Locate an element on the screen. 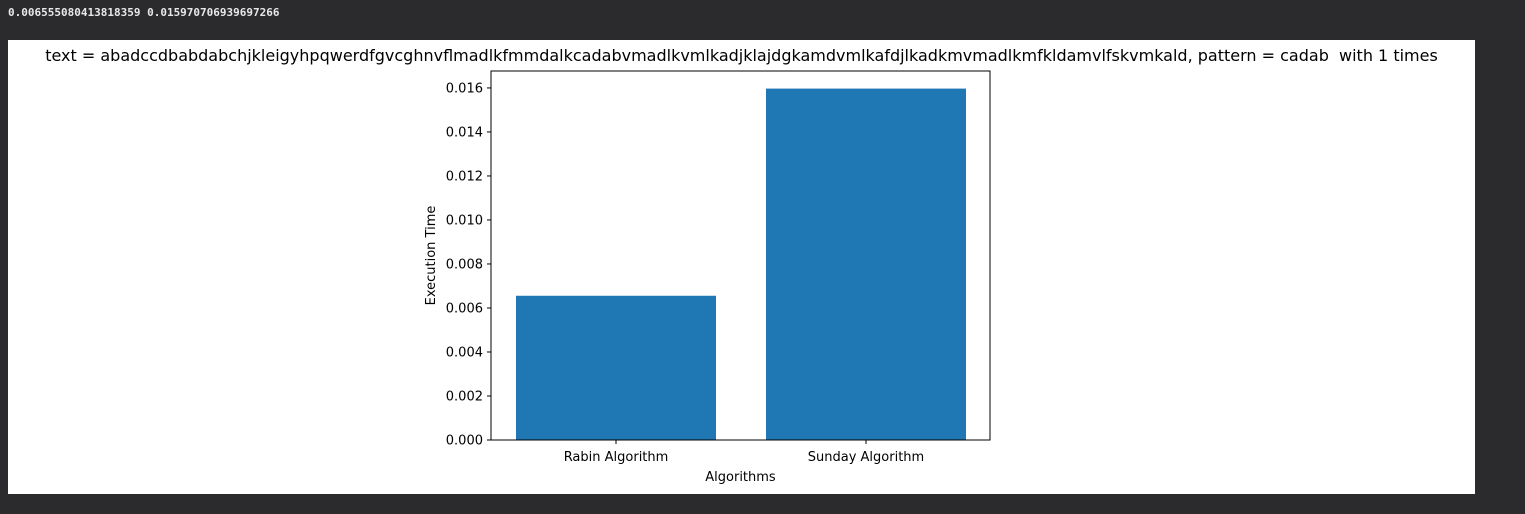  y-tick-label: 0.004 is located at coordinates (464, 352).